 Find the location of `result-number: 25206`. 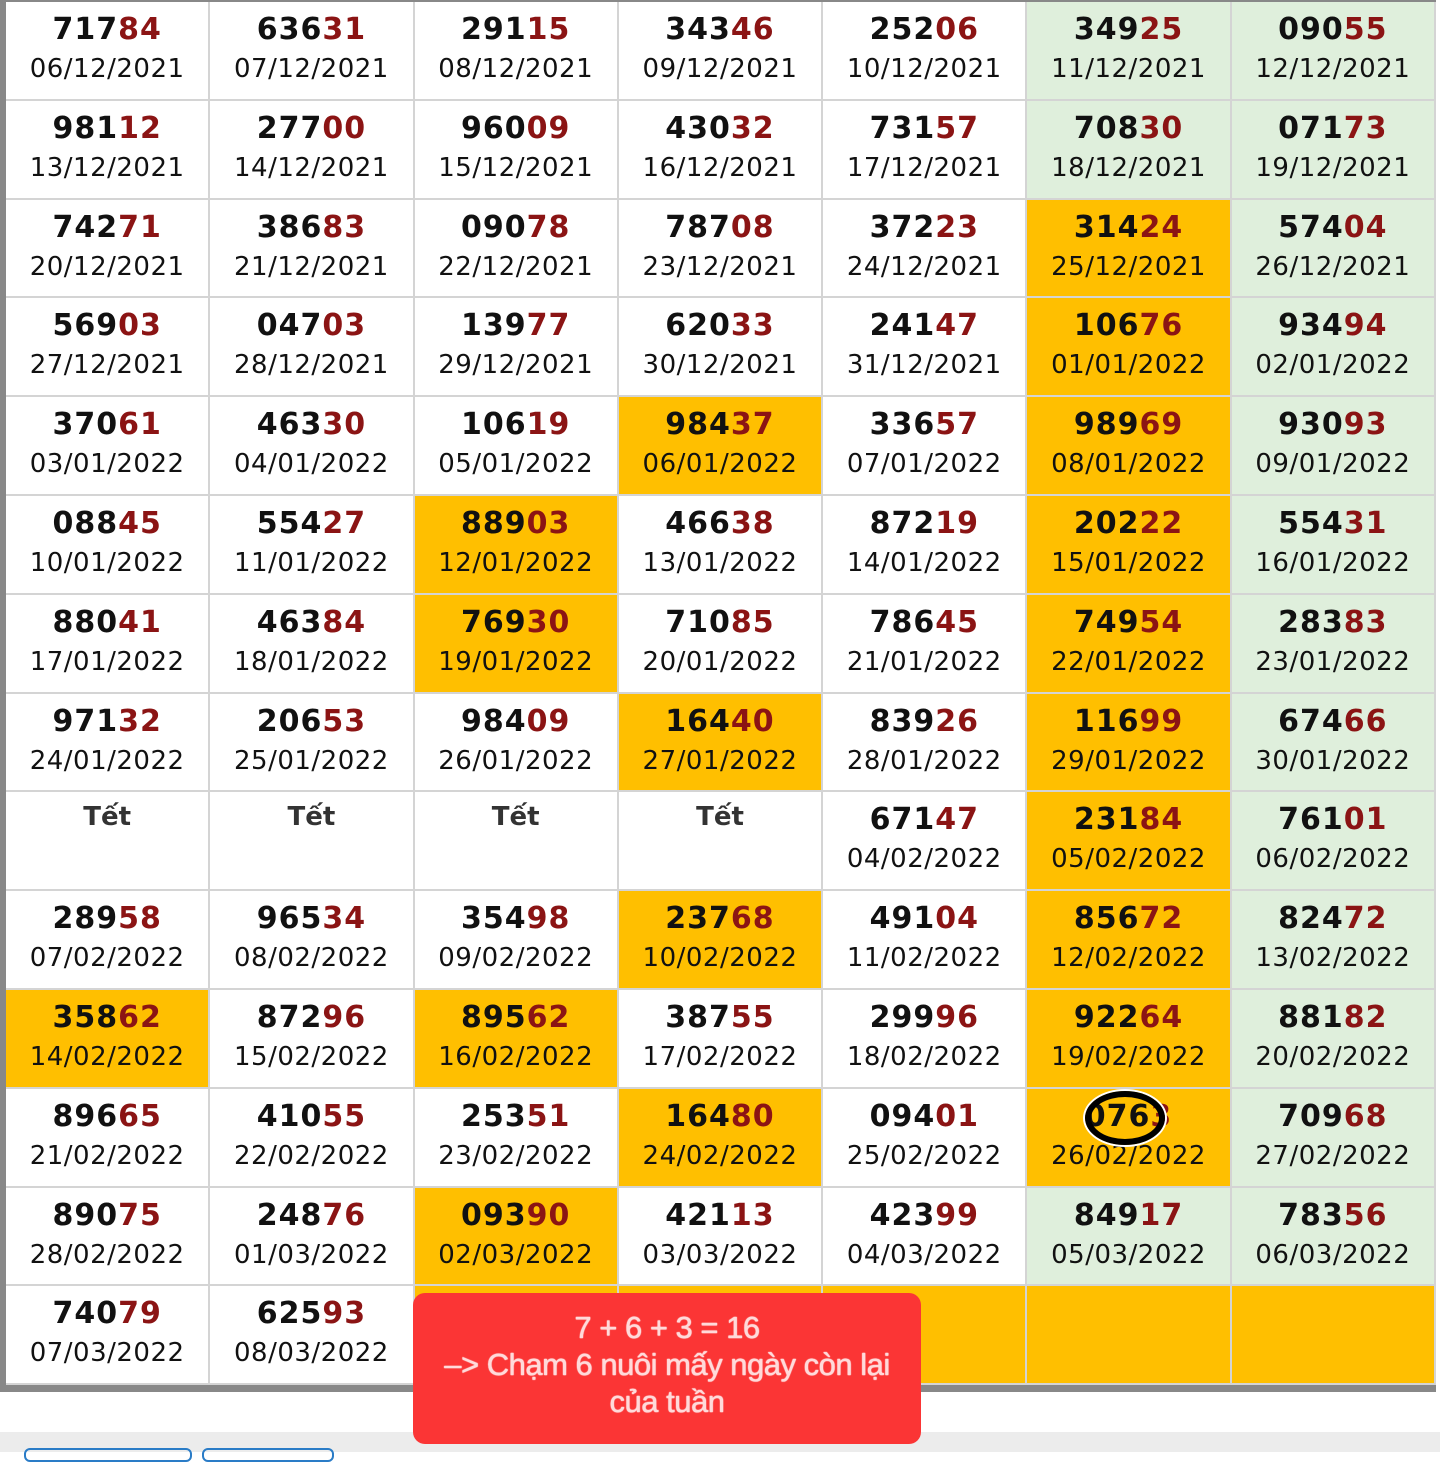

result-number: 25206 is located at coordinates (924, 30).